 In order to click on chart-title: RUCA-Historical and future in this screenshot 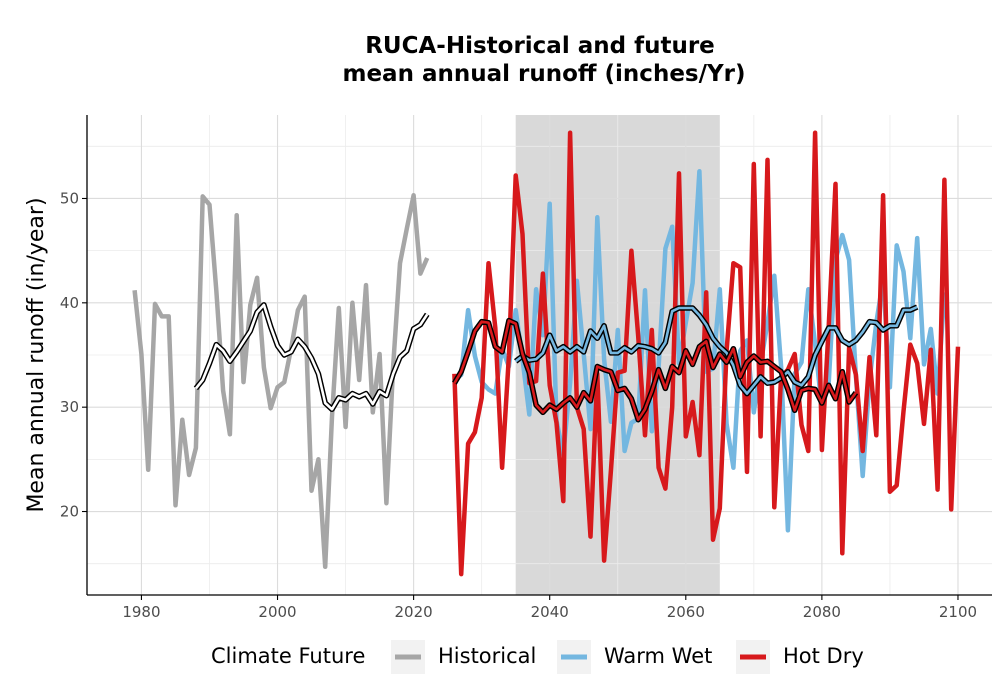, I will do `click(540, 46)`.